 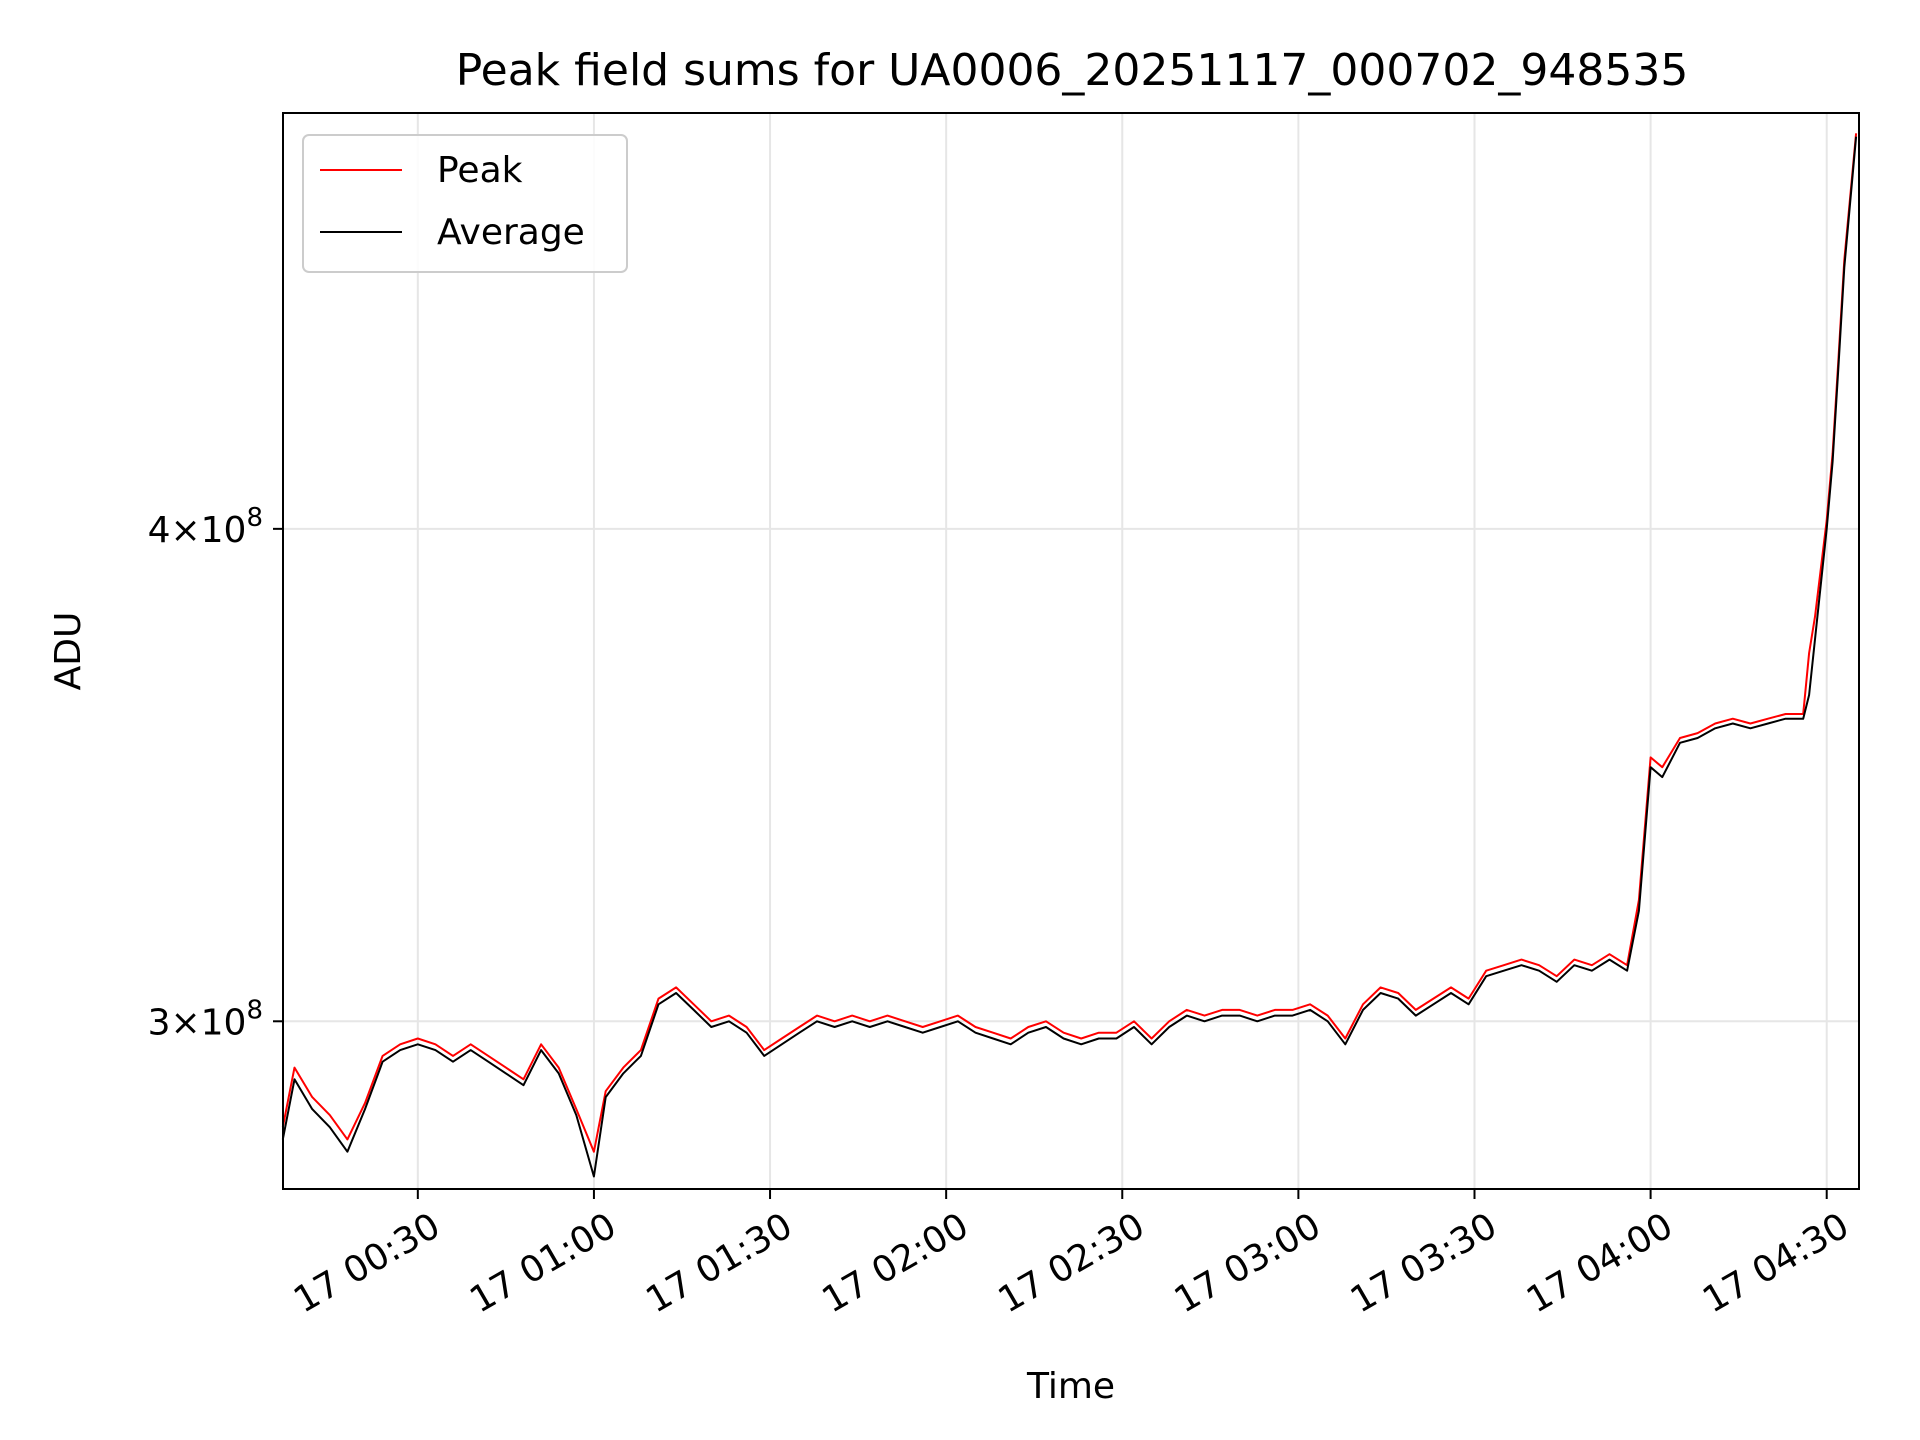 I want to click on legend-label-average: Average, so click(x=511, y=232).